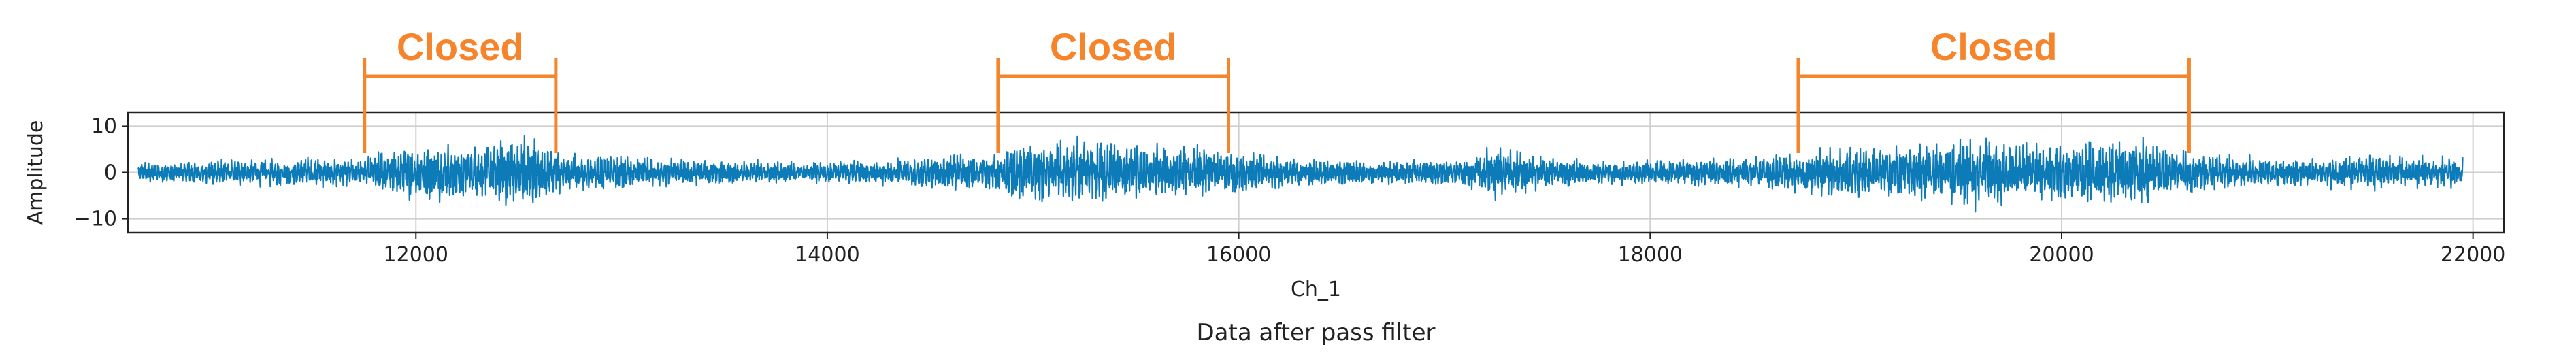 Image resolution: width=2576 pixels, height=364 pixels. What do you see at coordinates (36, 173) in the screenshot?
I see `y-axis-label: Amplitude` at bounding box center [36, 173].